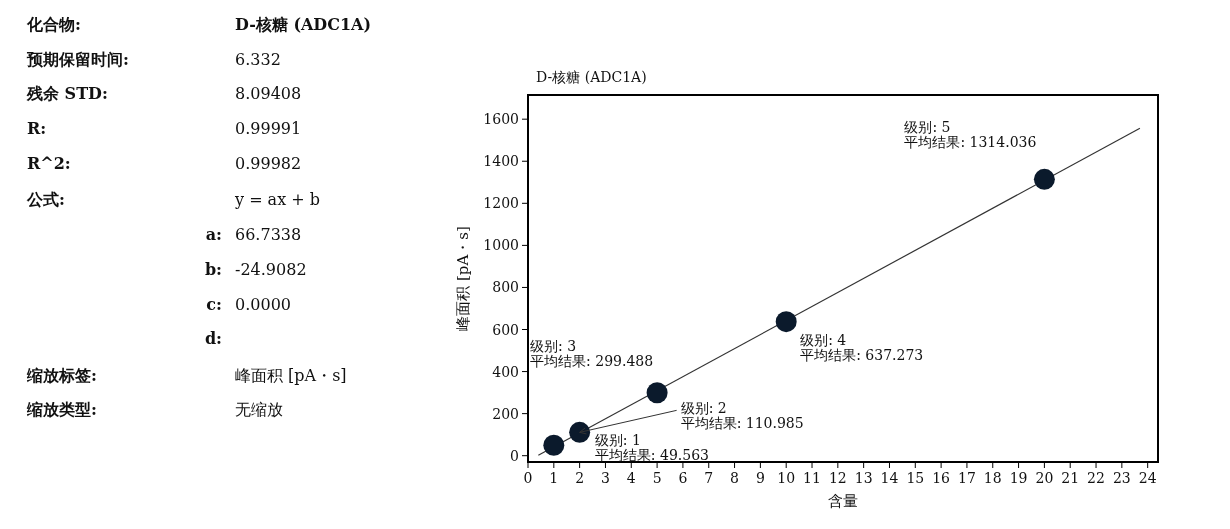  What do you see at coordinates (837, 478) in the screenshot?
I see `x-tick-label: 12` at bounding box center [837, 478].